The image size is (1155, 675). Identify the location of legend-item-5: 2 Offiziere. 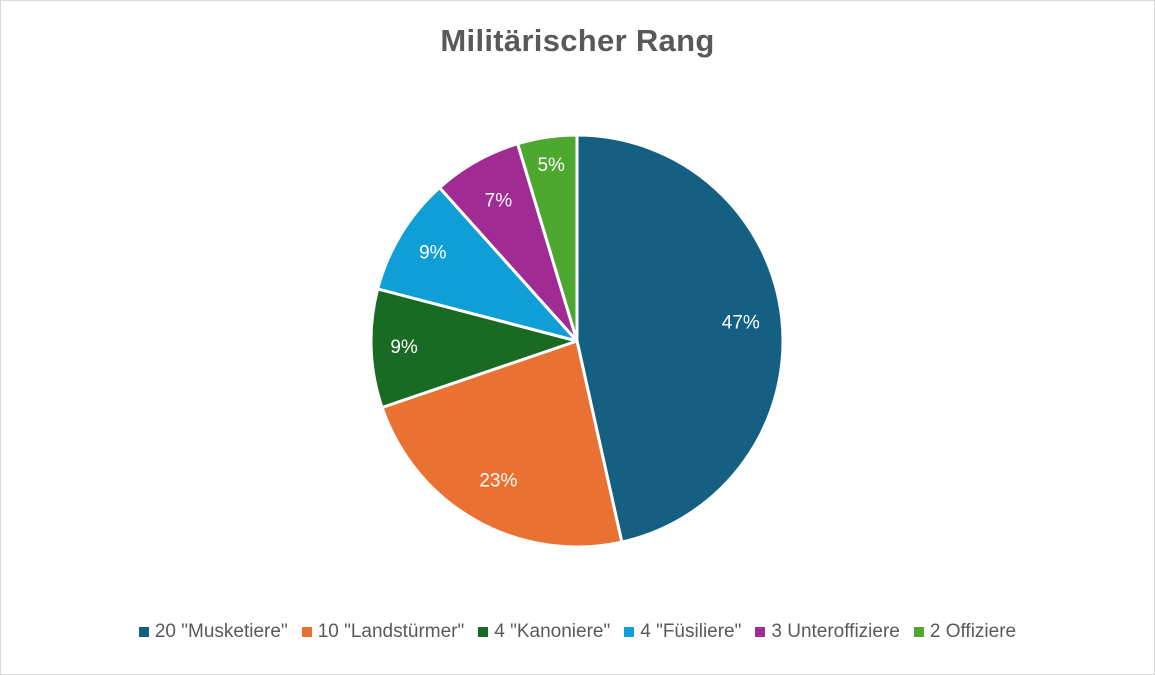
(965, 632).